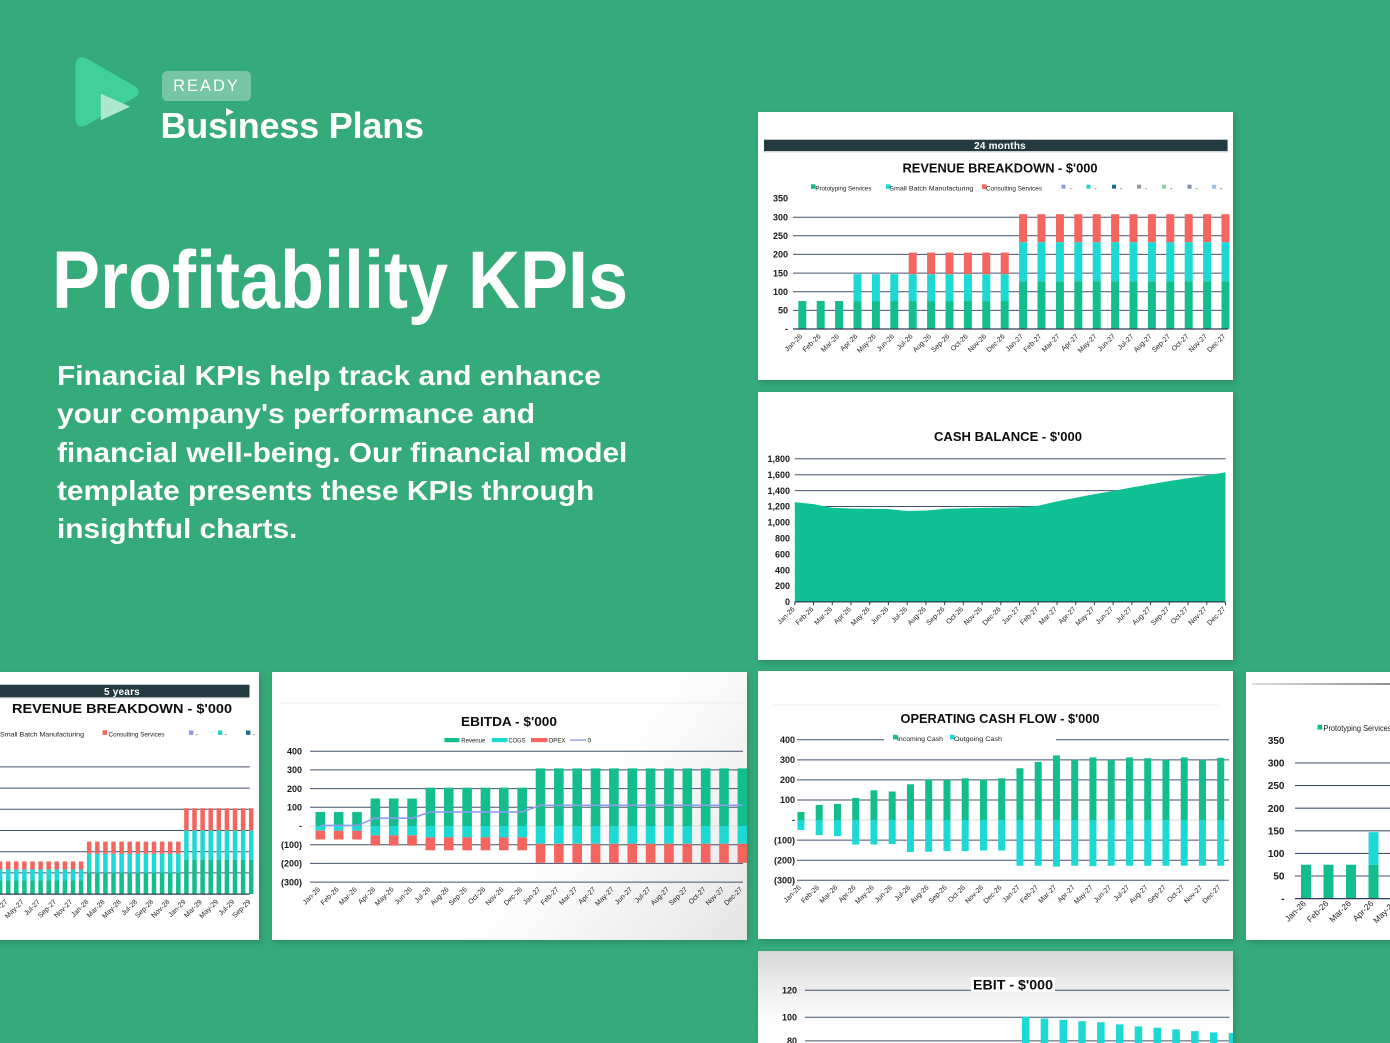 The height and width of the screenshot is (1043, 1390). What do you see at coordinates (241, 909) in the screenshot?
I see `svg-text: Sep-29` at bounding box center [241, 909].